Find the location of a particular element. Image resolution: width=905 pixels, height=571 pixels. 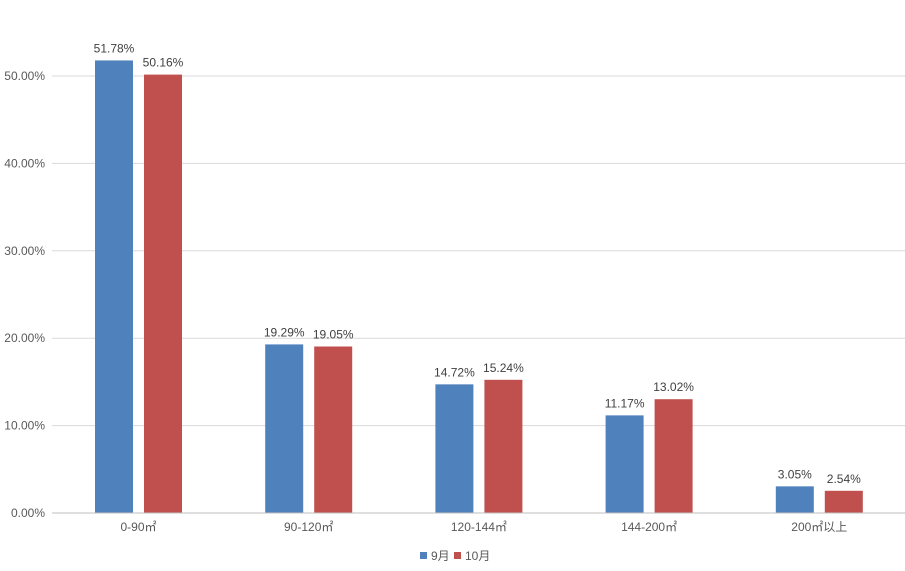

data-label: 19.29% is located at coordinates (284, 332).